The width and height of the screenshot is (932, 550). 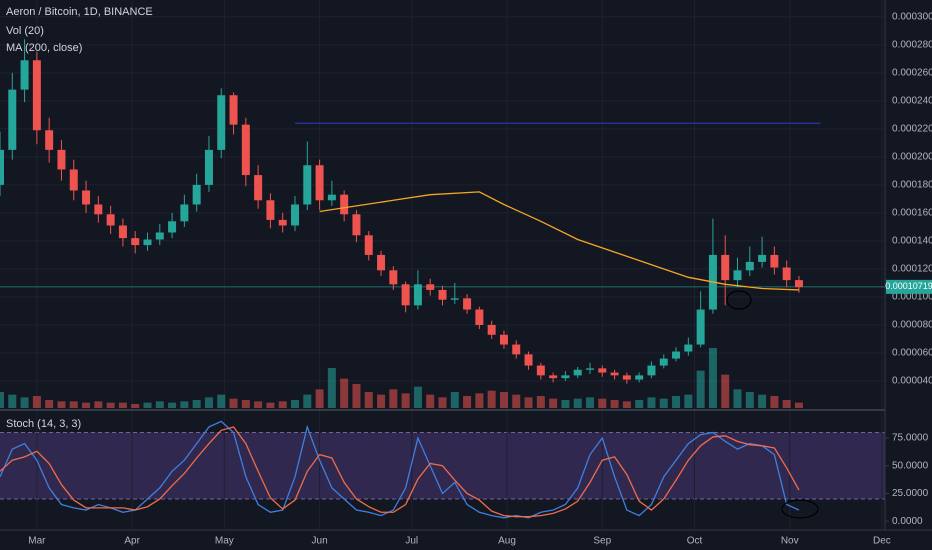 I want to click on x-tick-label: Sep, so click(x=602, y=541).